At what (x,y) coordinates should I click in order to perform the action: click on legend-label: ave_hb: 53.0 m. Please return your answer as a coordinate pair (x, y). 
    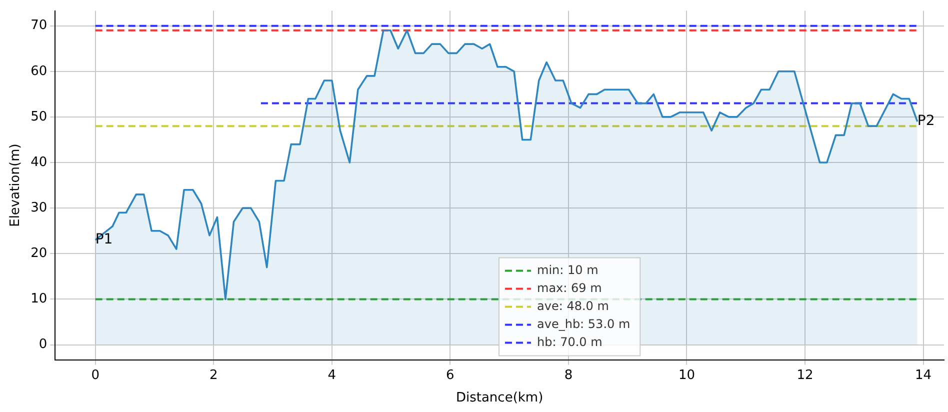
    Looking at the image, I should click on (583, 323).